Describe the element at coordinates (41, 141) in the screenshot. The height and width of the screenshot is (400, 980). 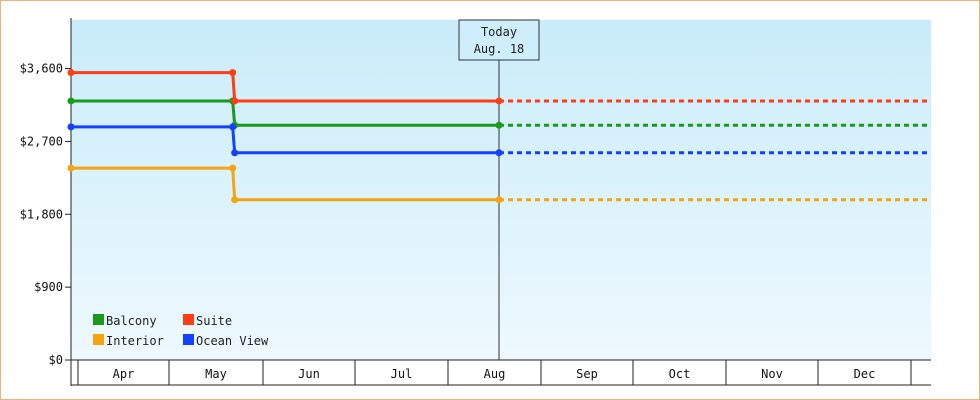
I see `y-tick-label: $2,700` at that location.